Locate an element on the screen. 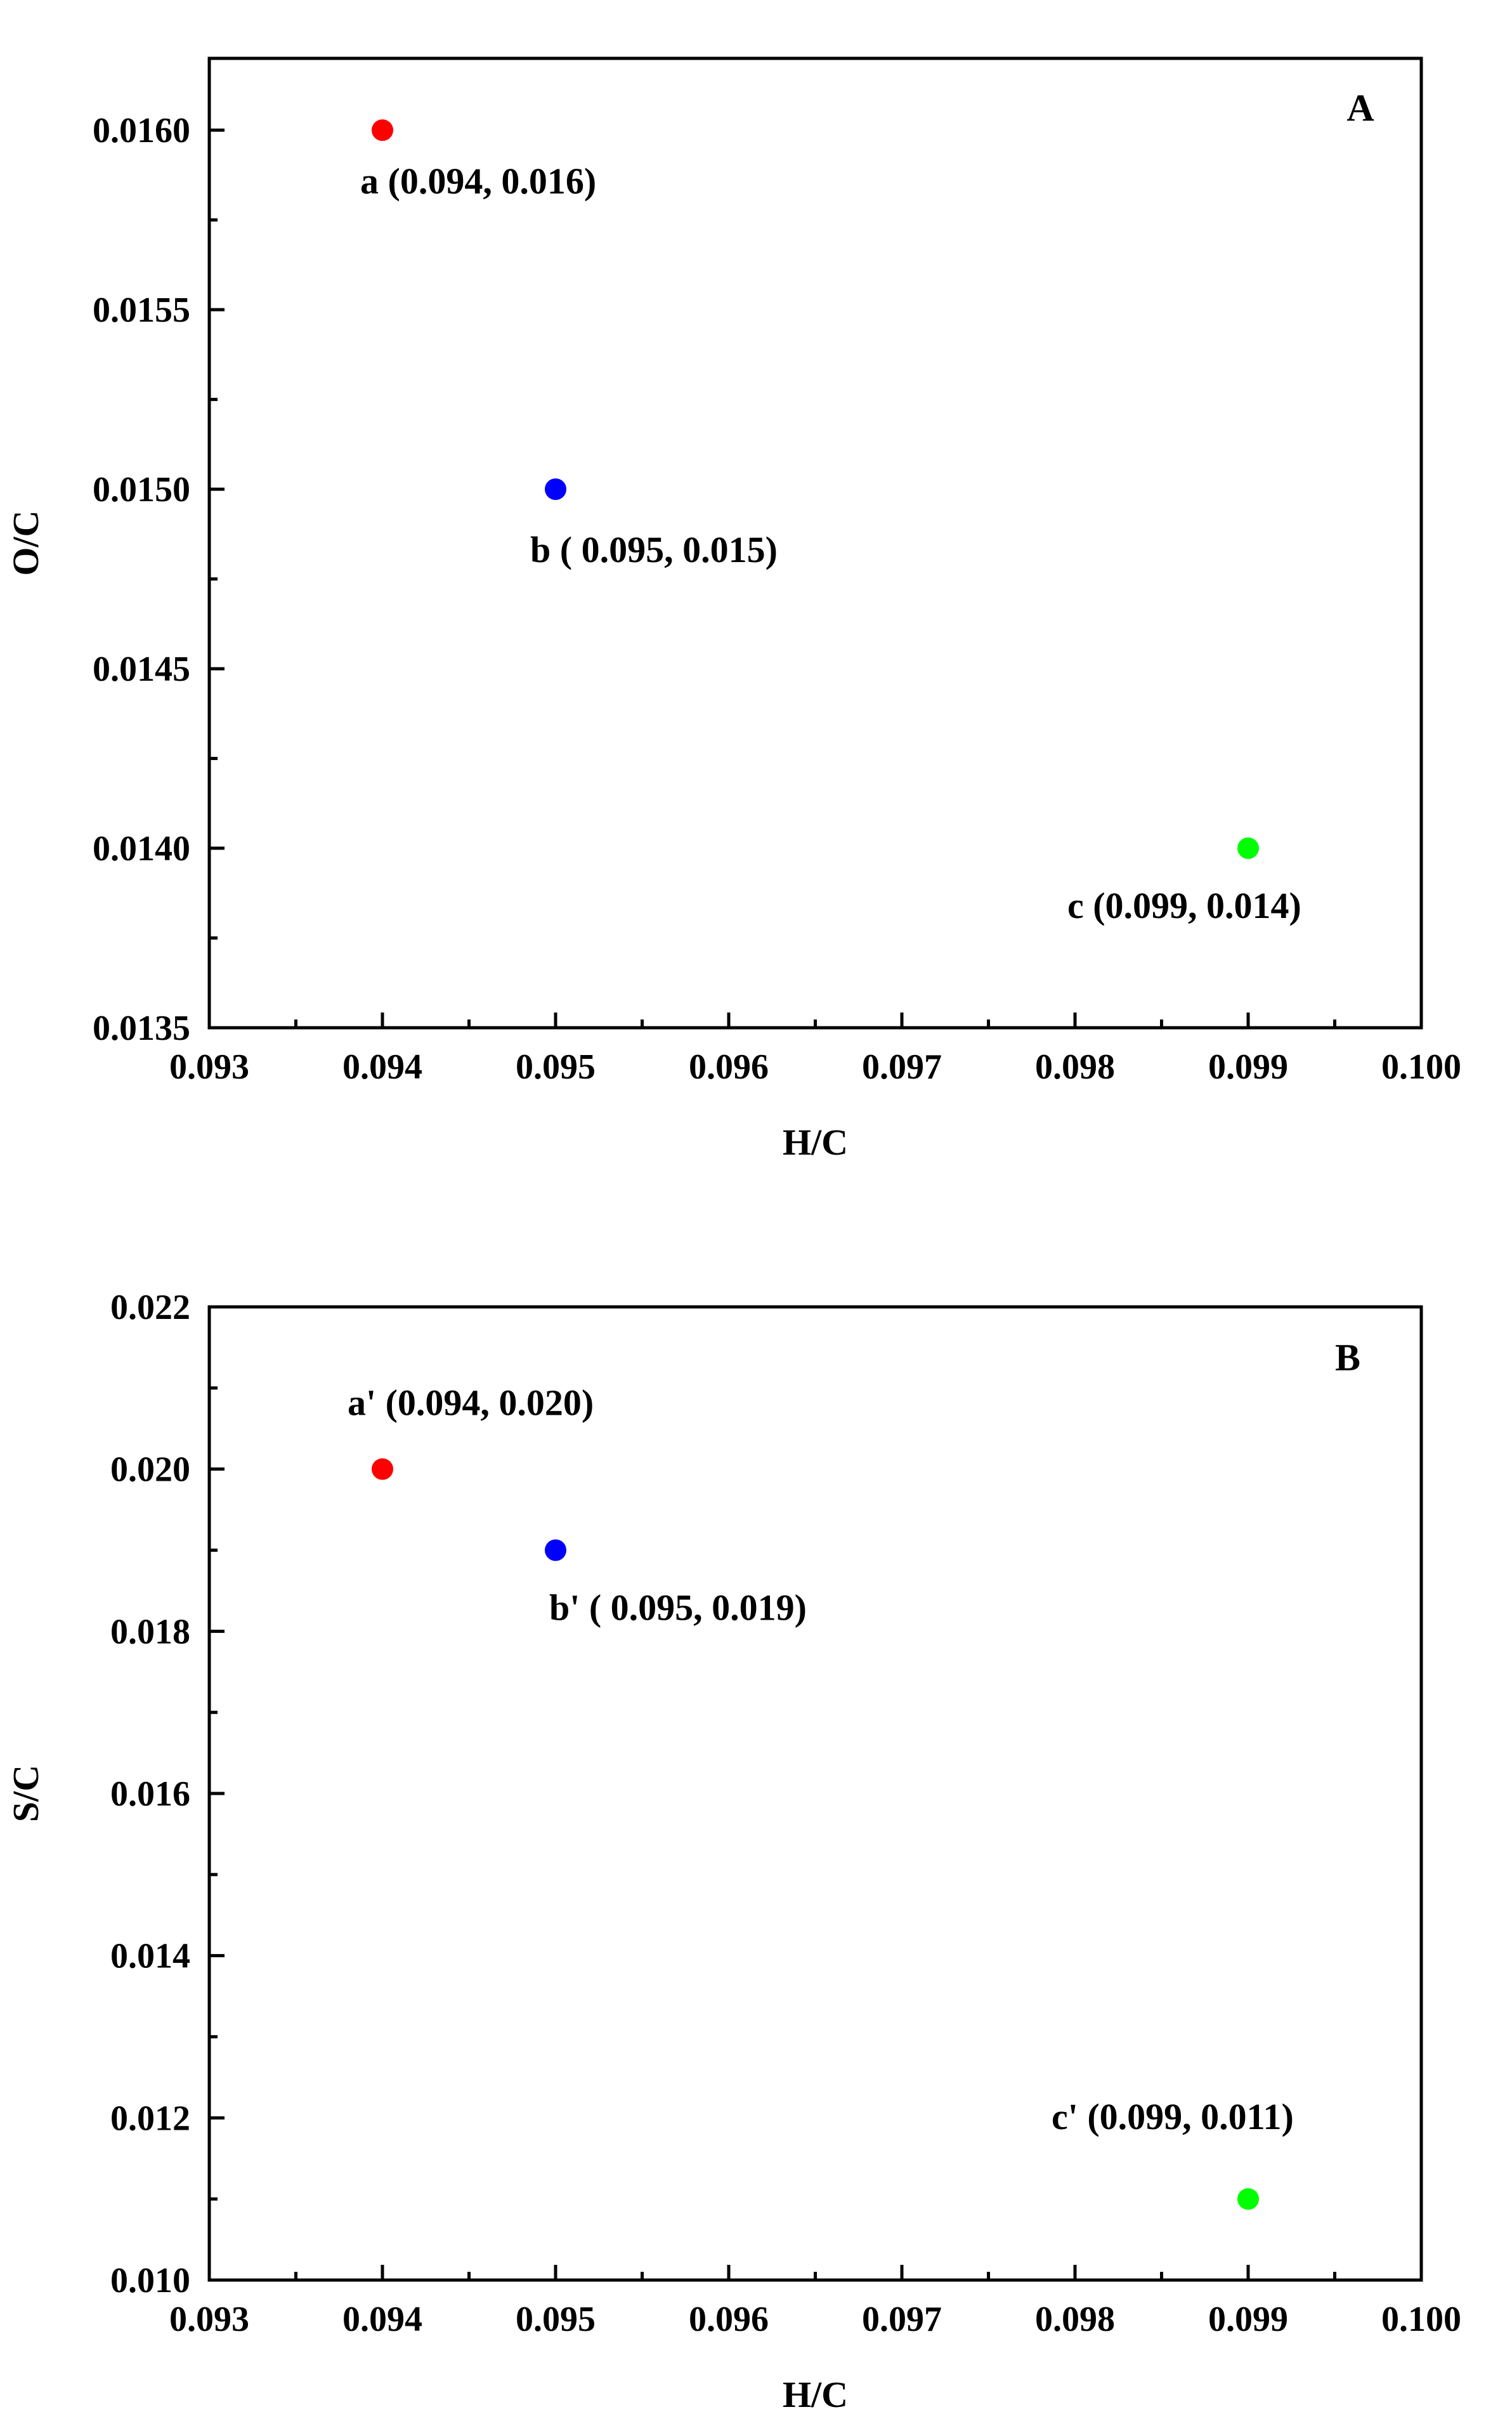 This screenshot has height=2419, width=1512. y-tick-label: 0.010 is located at coordinates (150, 2280).